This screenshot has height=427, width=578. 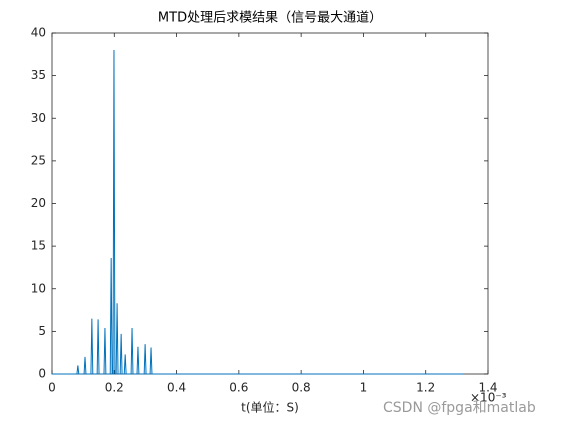 What do you see at coordinates (38, 160) in the screenshot?
I see `y-tick-label: 25` at bounding box center [38, 160].